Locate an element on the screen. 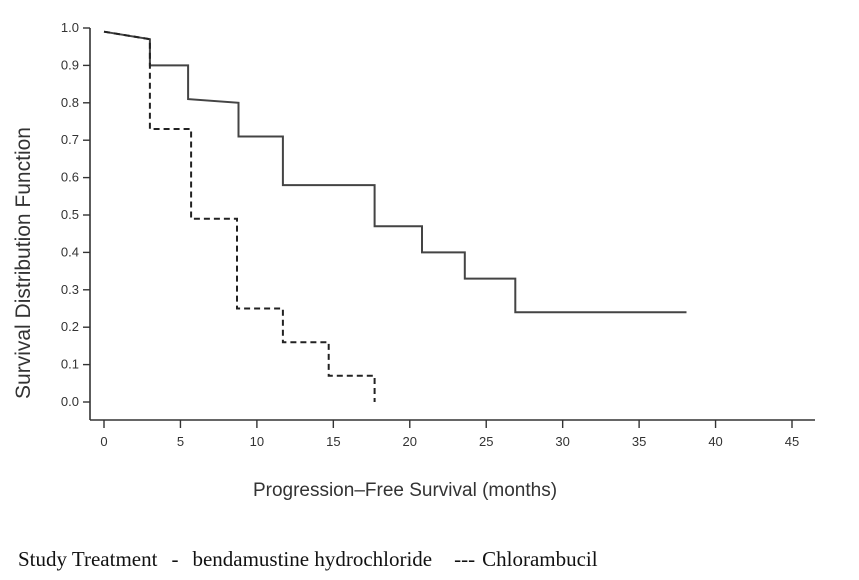 The height and width of the screenshot is (580, 859). legend-marker-solid: - is located at coordinates (174, 559).